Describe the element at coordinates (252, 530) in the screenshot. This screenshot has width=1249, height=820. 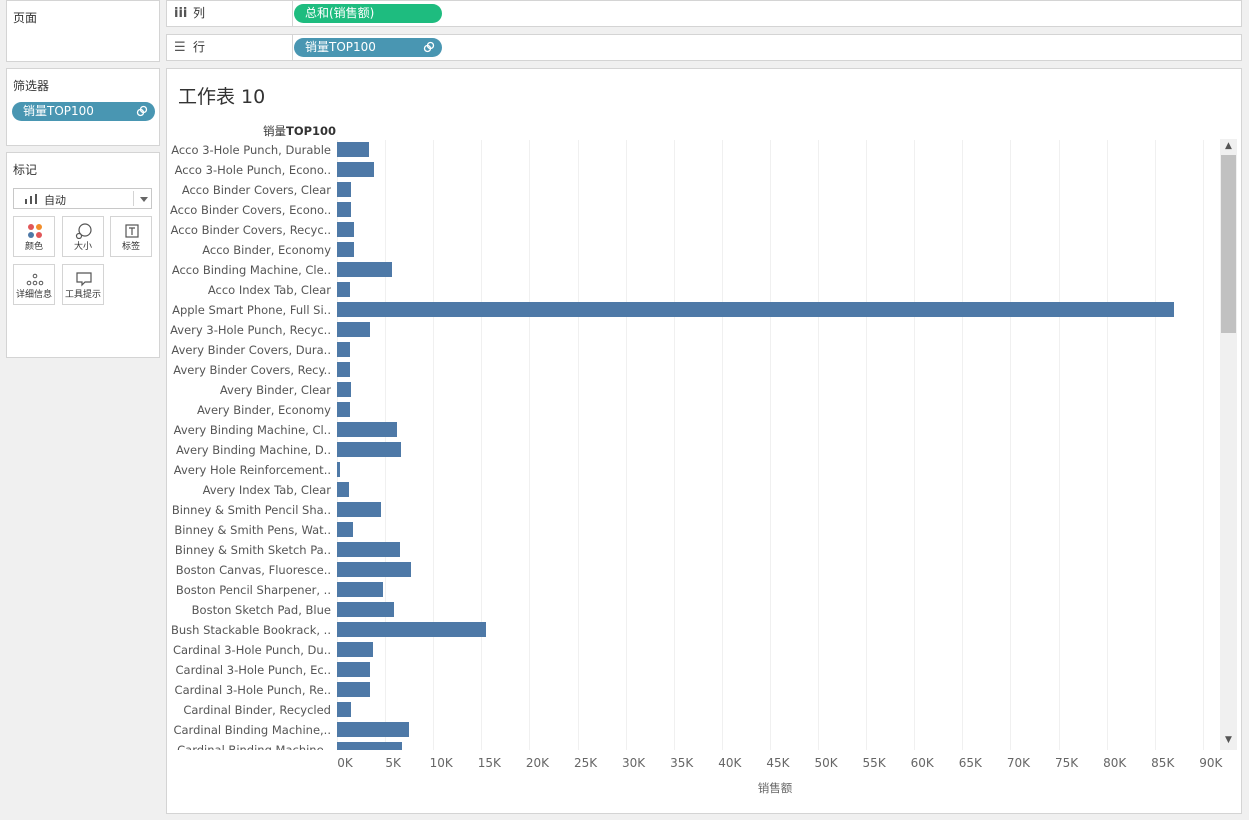
I see `category-label: Binney & Smith Pens, Wat..` at that location.